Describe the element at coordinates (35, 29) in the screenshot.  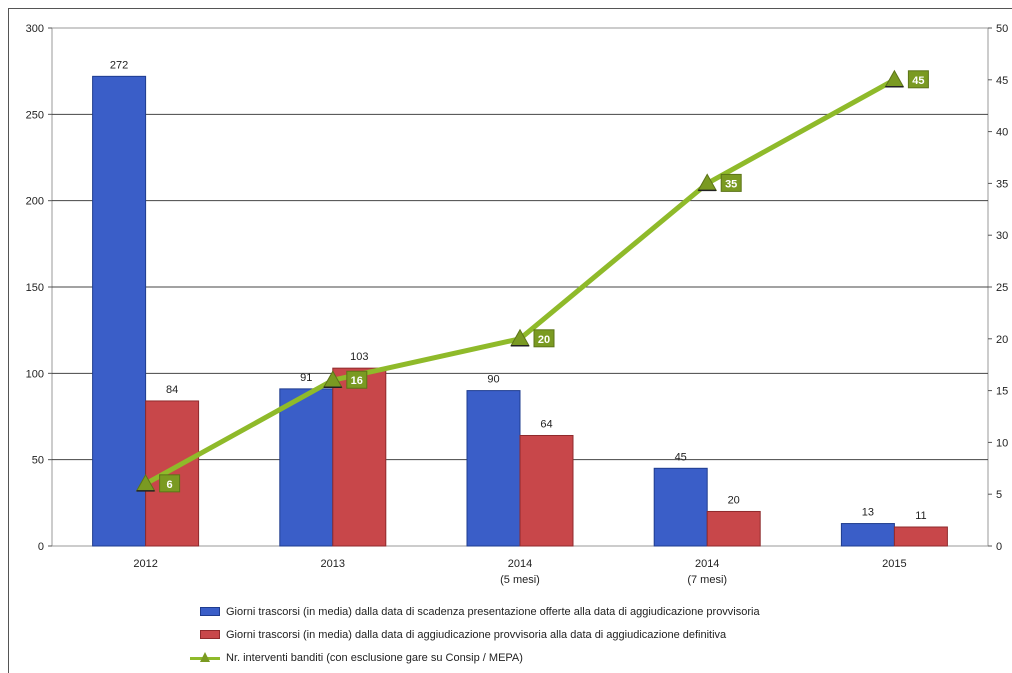
I see `y-left-tick-label: 300` at that location.